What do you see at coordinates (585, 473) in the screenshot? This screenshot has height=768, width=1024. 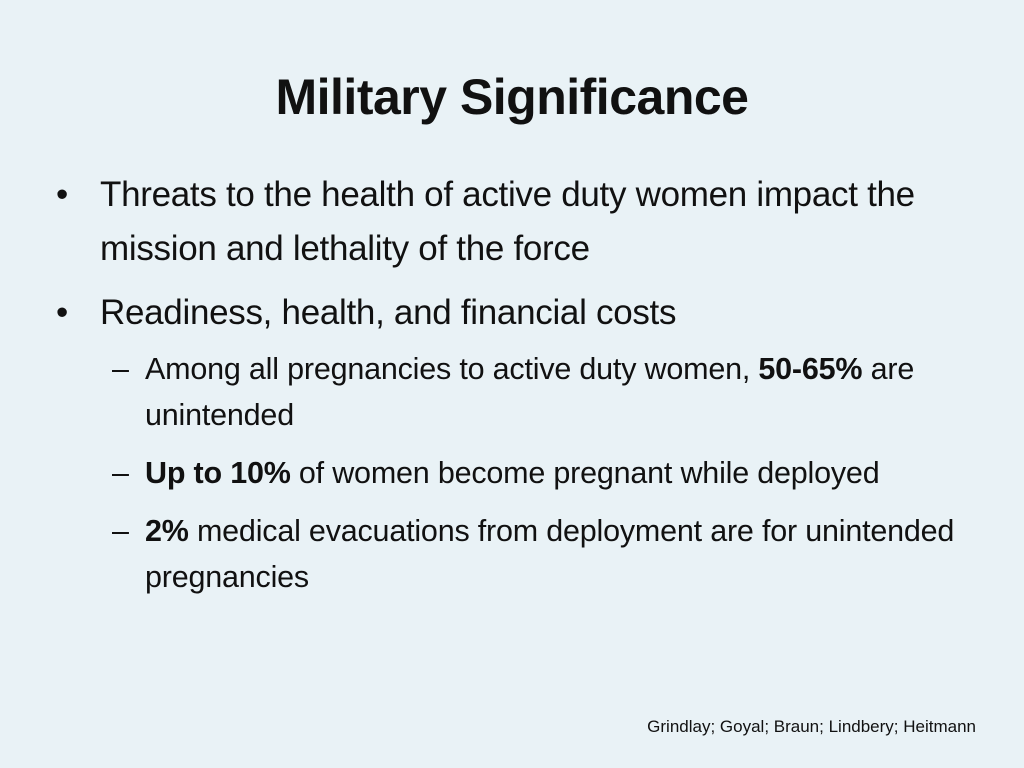 I see `sub-bullet-text-after: of women become pregnant while deployed` at bounding box center [585, 473].